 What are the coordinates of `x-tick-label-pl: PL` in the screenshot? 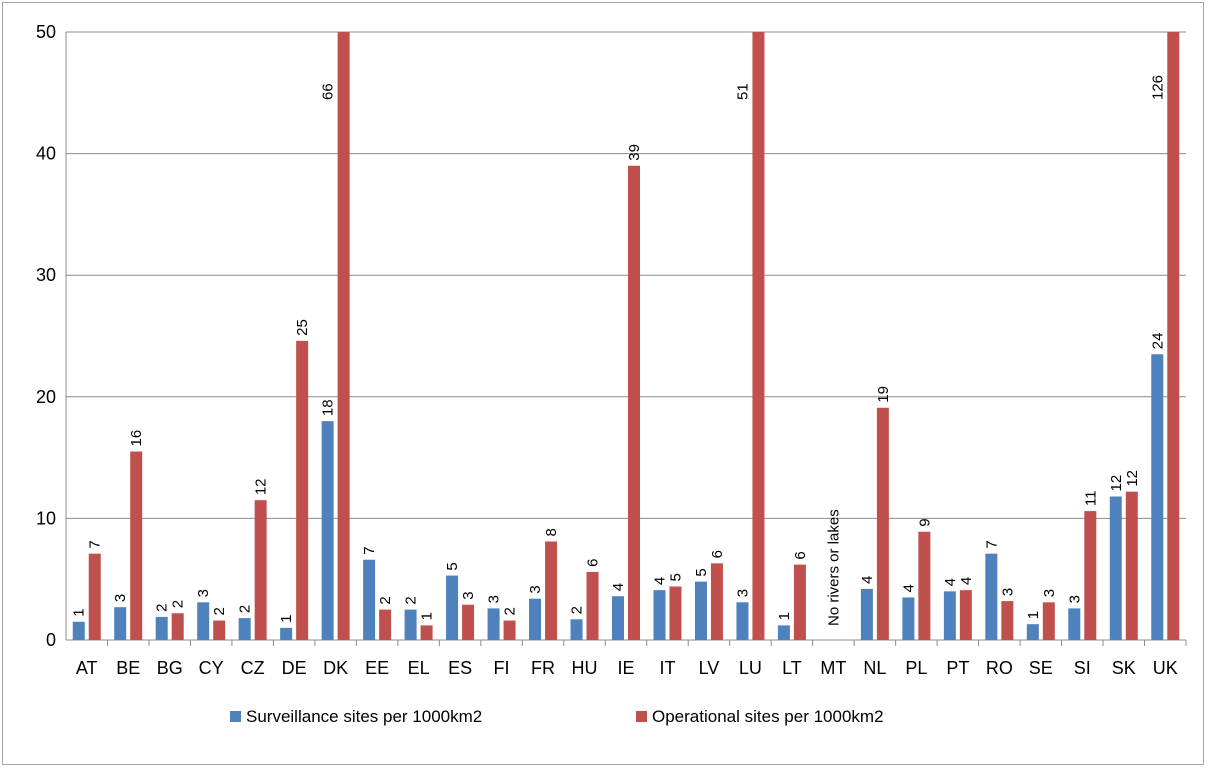 It's located at (916, 668).